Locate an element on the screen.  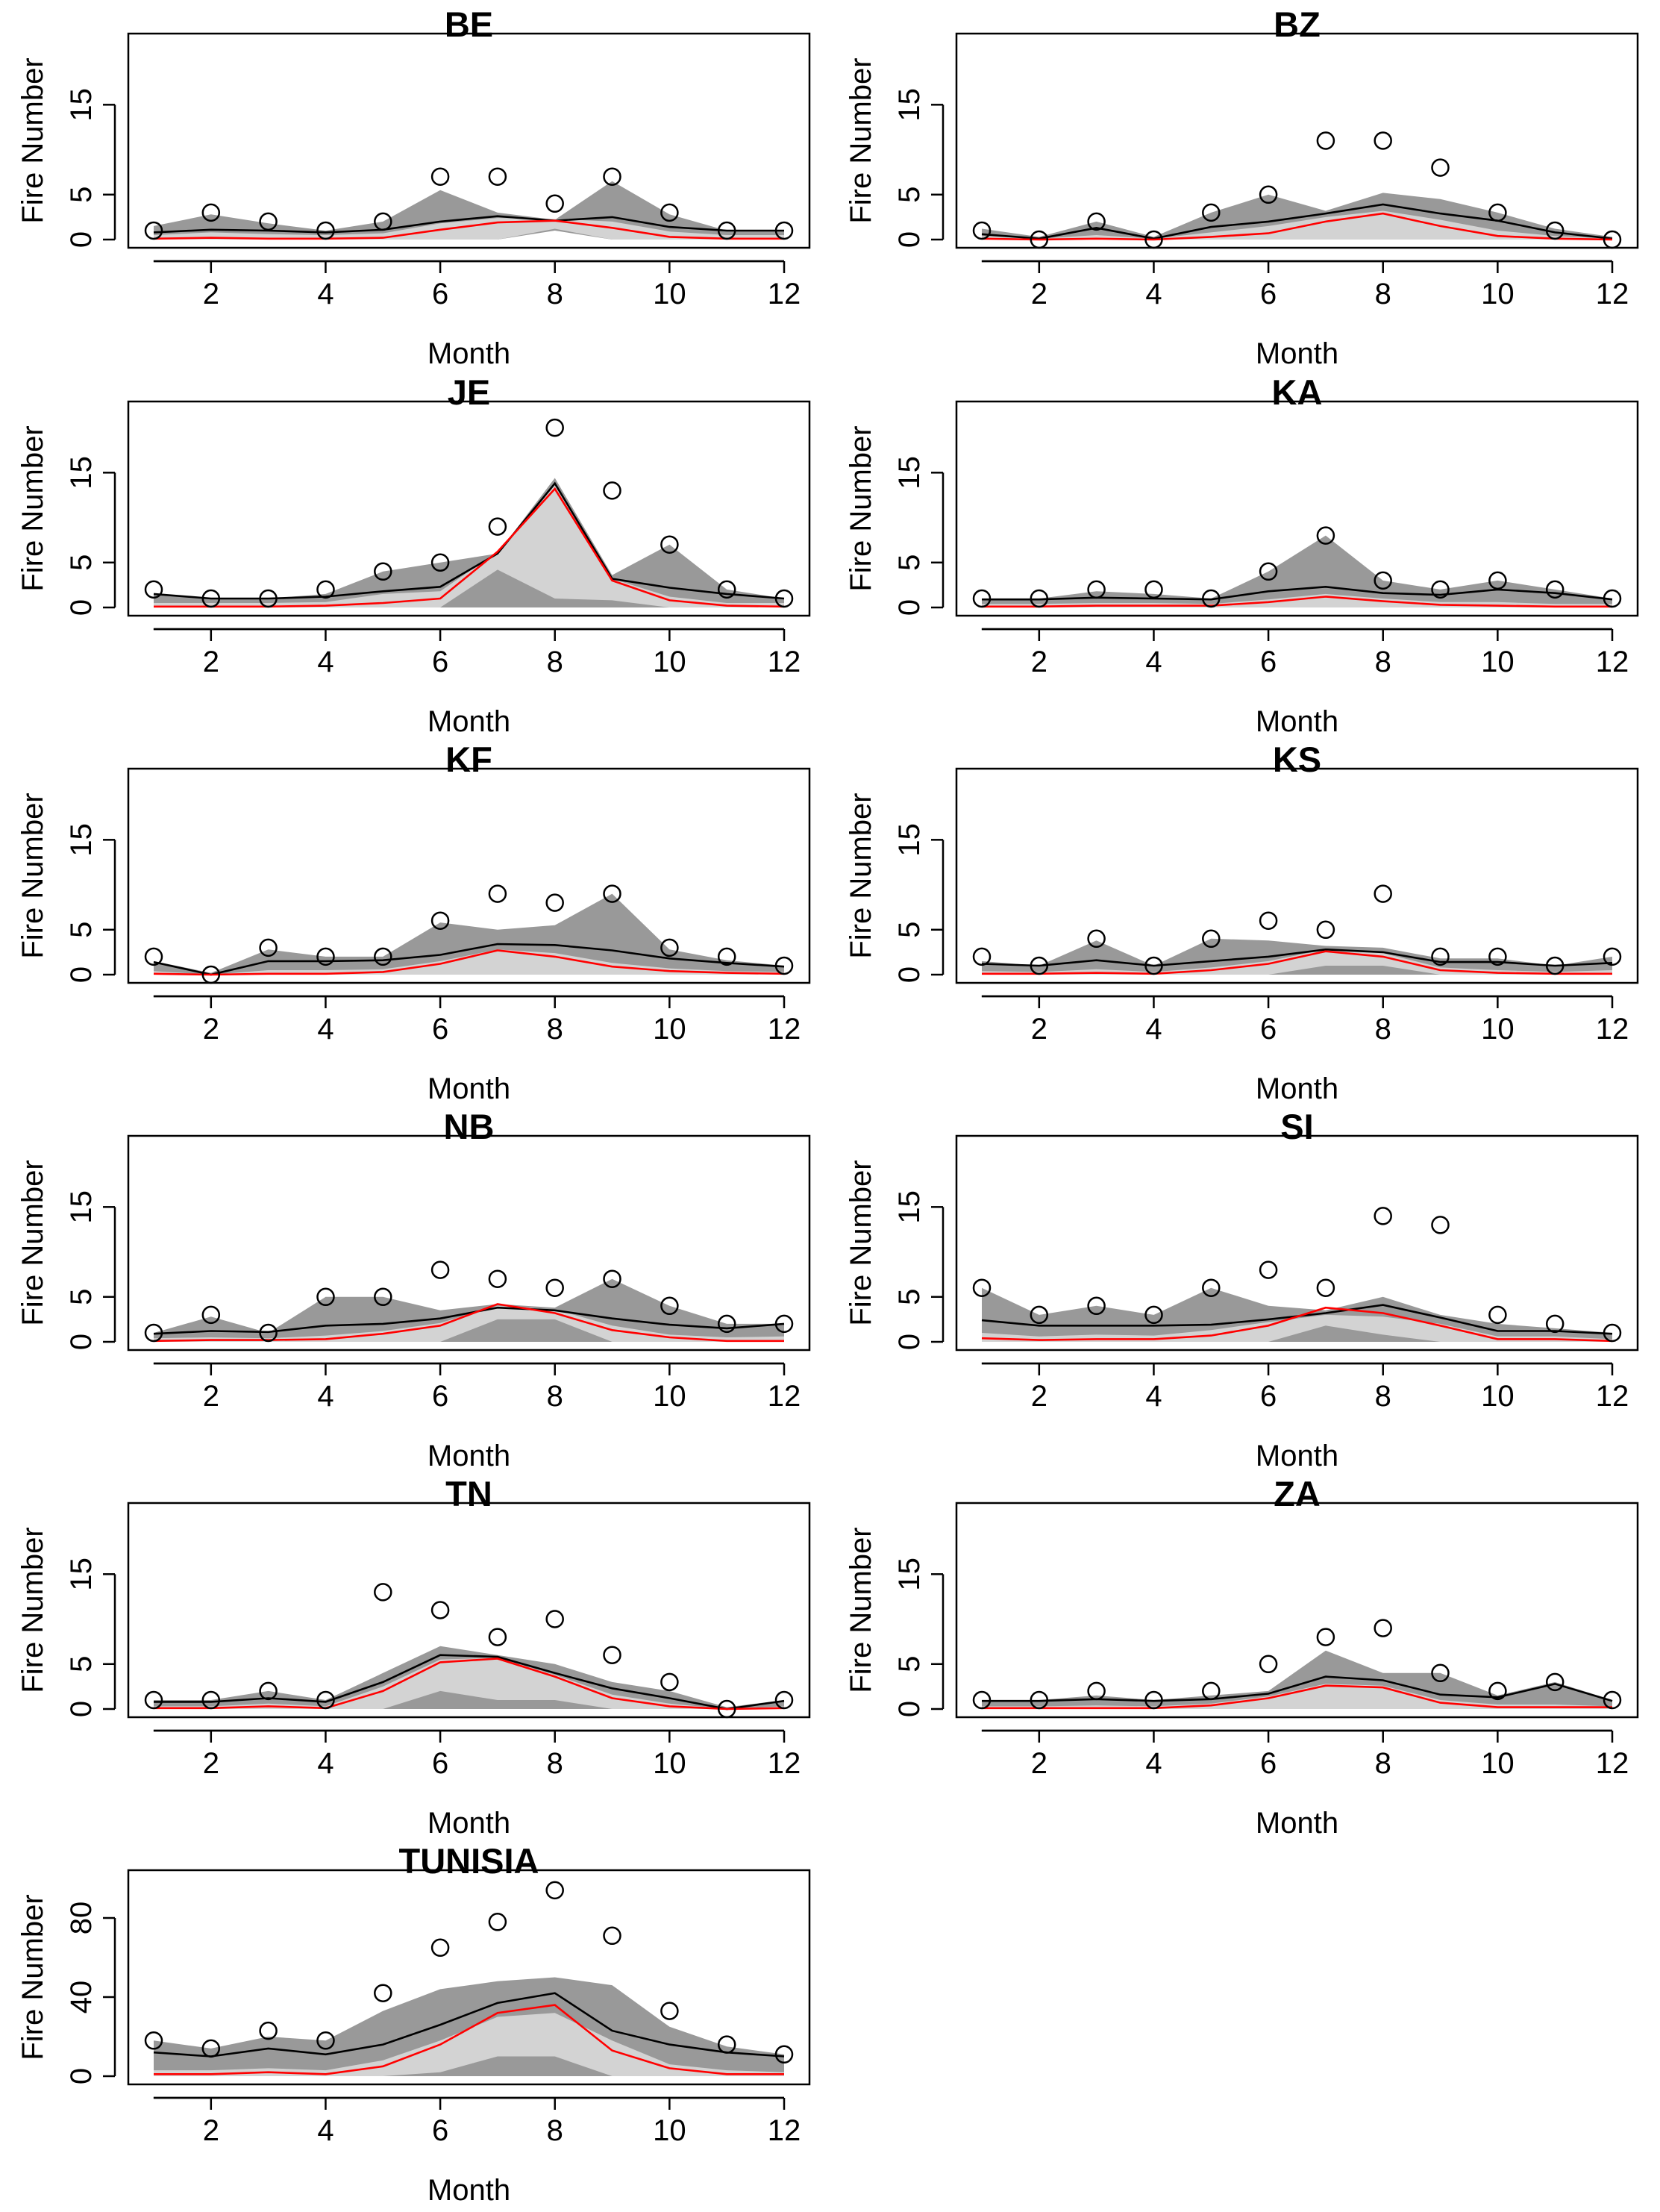
panel-title: SI is located at coordinates (1296, 1127).